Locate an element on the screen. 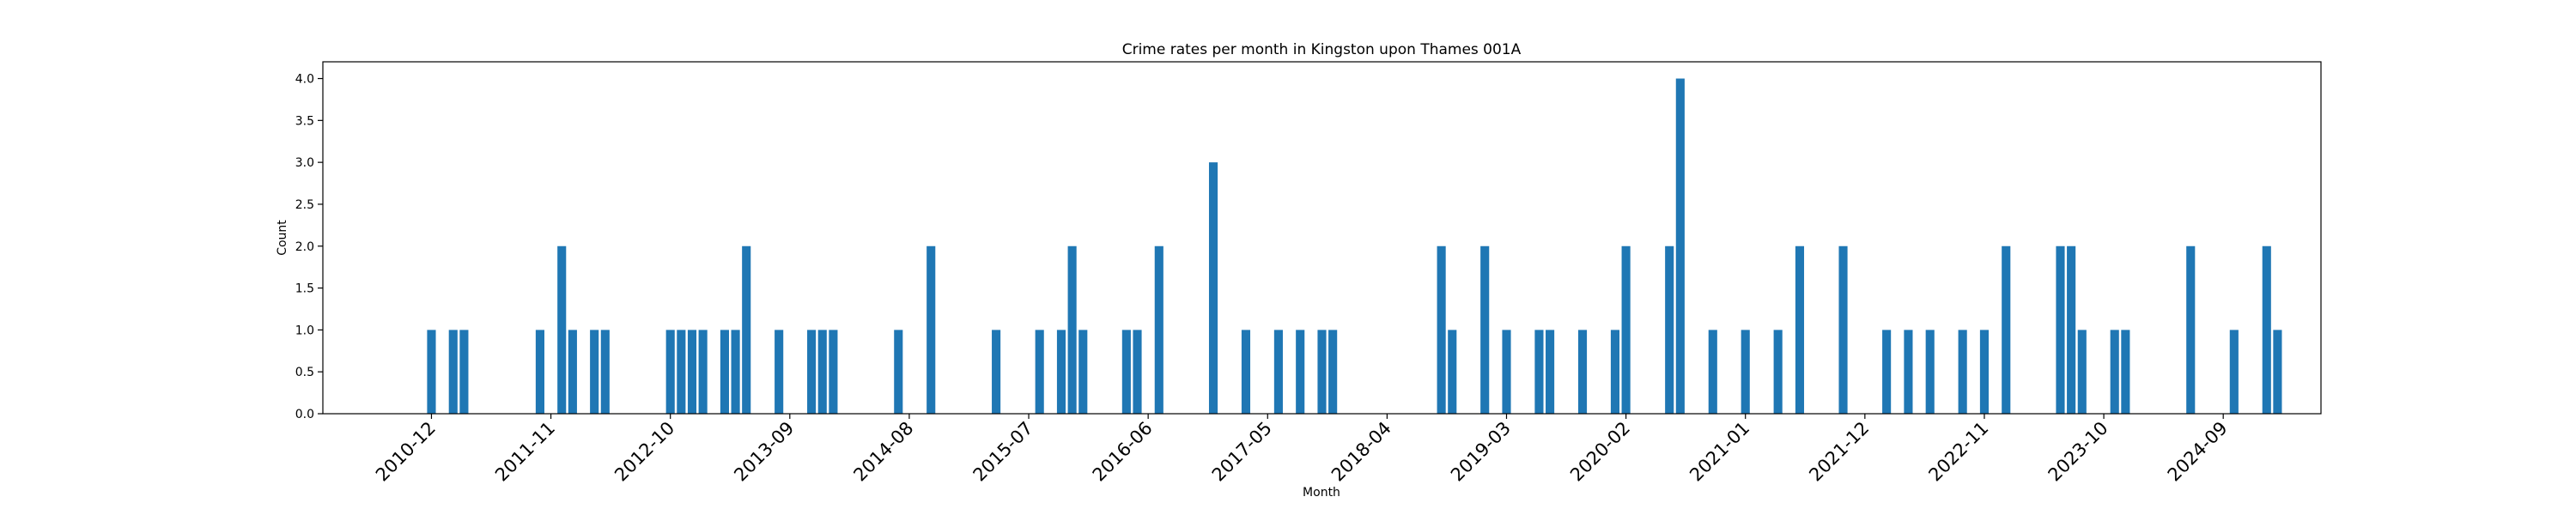  y-axis-label: Count is located at coordinates (282, 238).